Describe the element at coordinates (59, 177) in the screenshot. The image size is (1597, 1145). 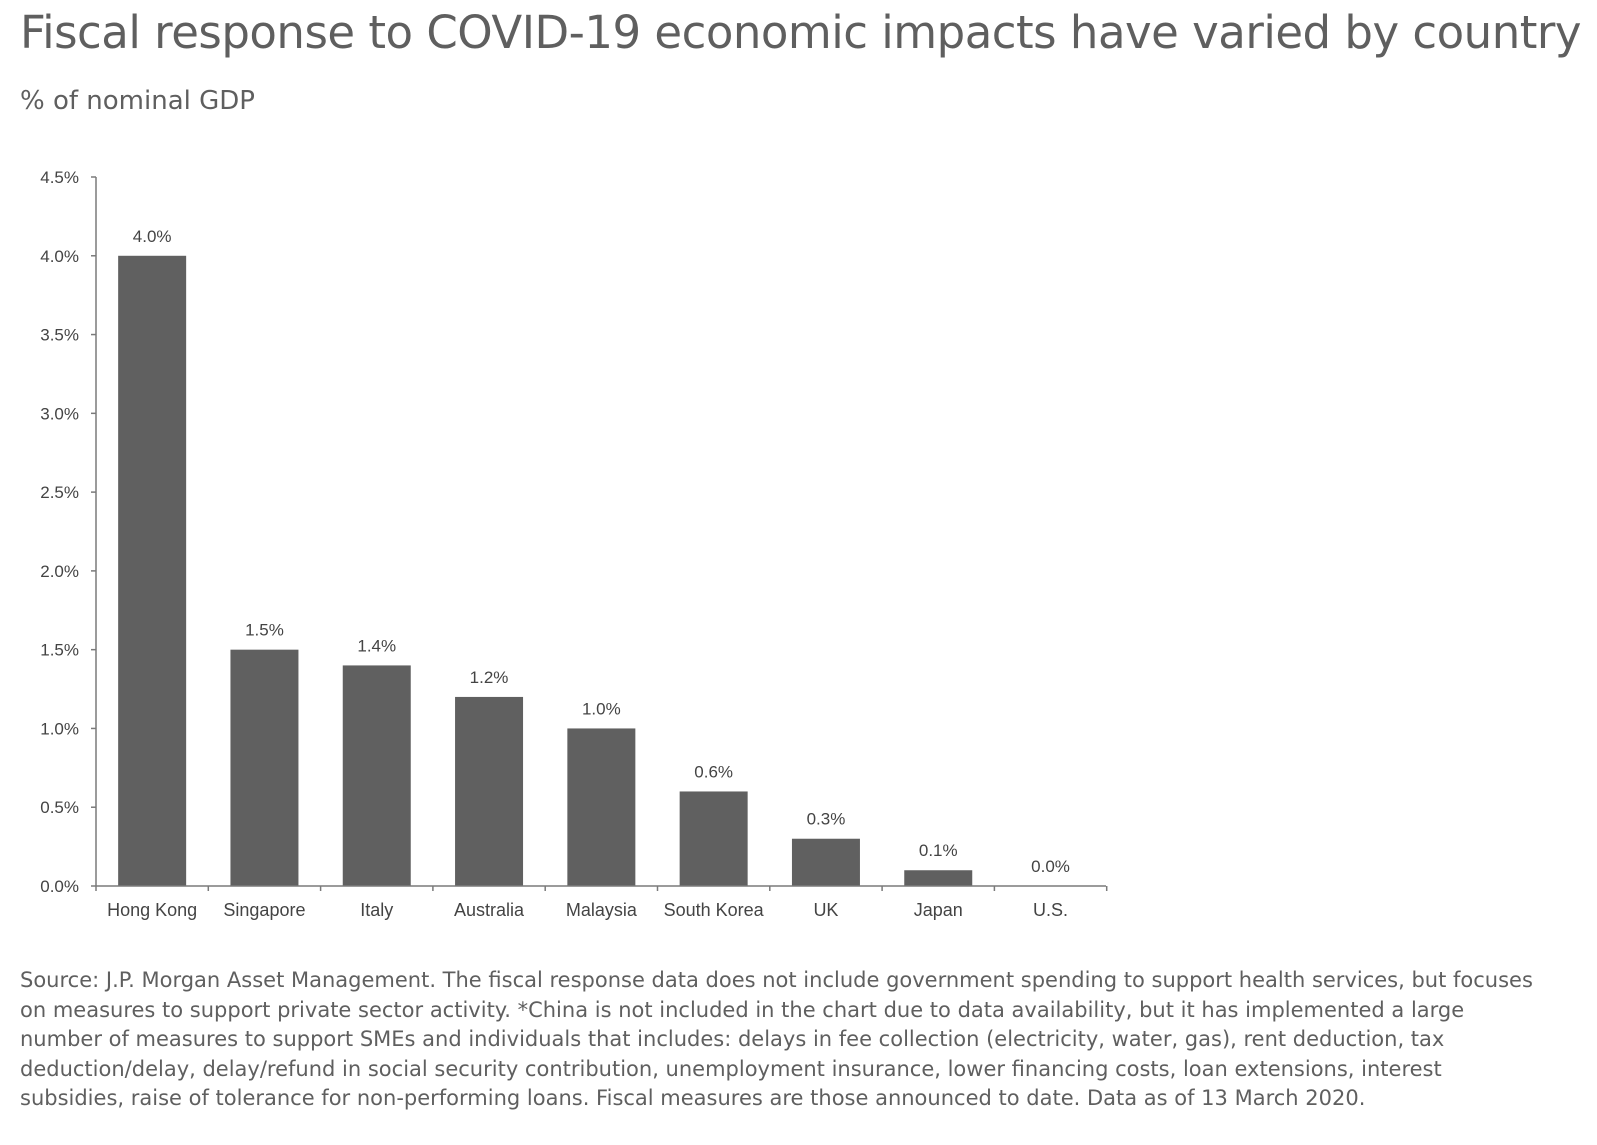
I see `y-tick-label: 4.5%` at that location.